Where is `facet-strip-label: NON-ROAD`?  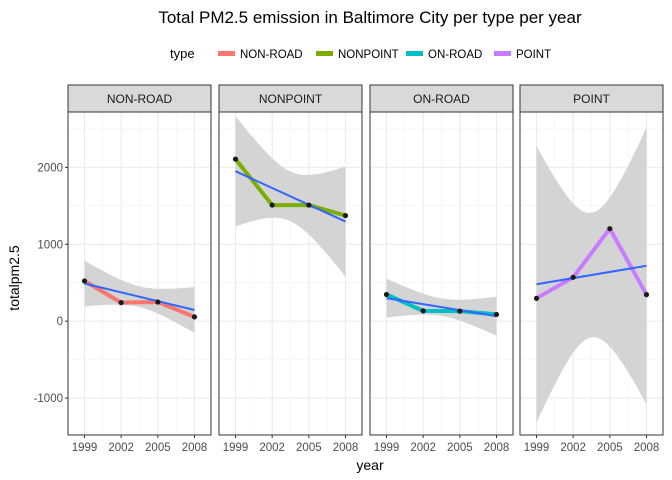 facet-strip-label: NON-ROAD is located at coordinates (140, 99).